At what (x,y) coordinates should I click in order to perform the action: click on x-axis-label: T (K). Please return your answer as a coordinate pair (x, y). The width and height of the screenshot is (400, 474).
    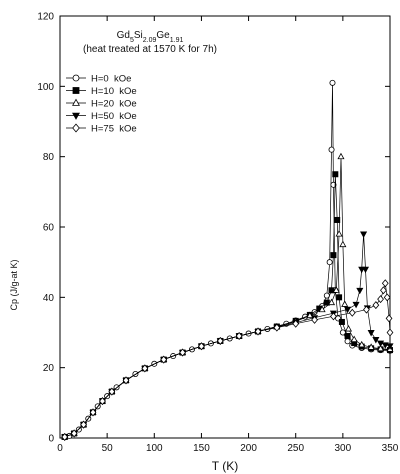
    Looking at the image, I should click on (225, 466).